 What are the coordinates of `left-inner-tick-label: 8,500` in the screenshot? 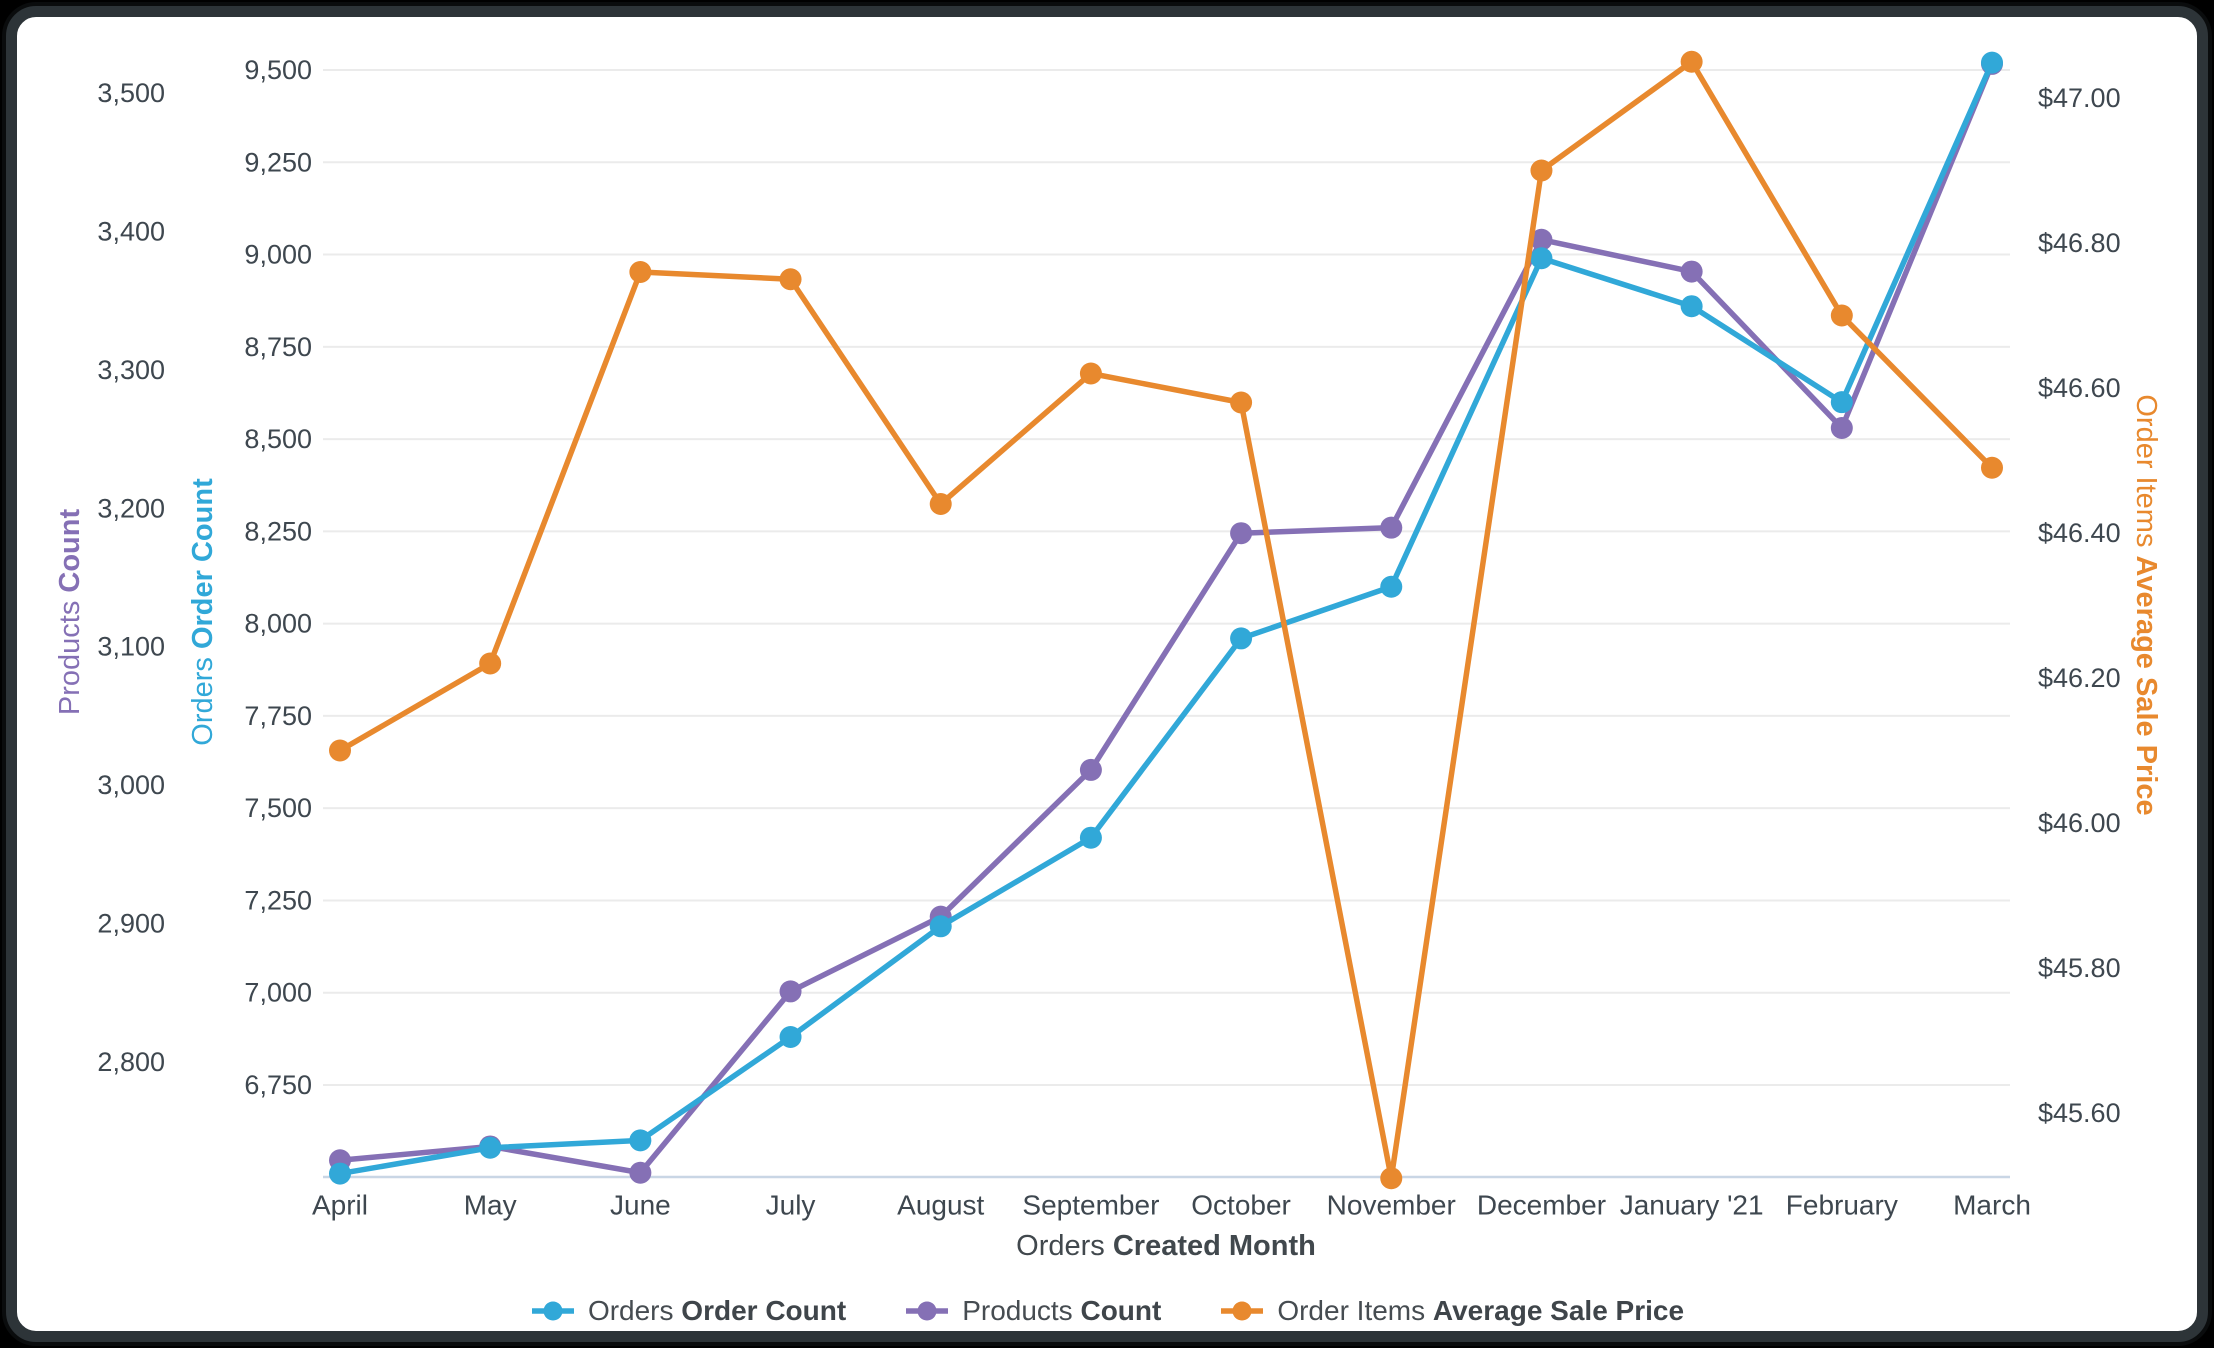 It's located at (278, 439).